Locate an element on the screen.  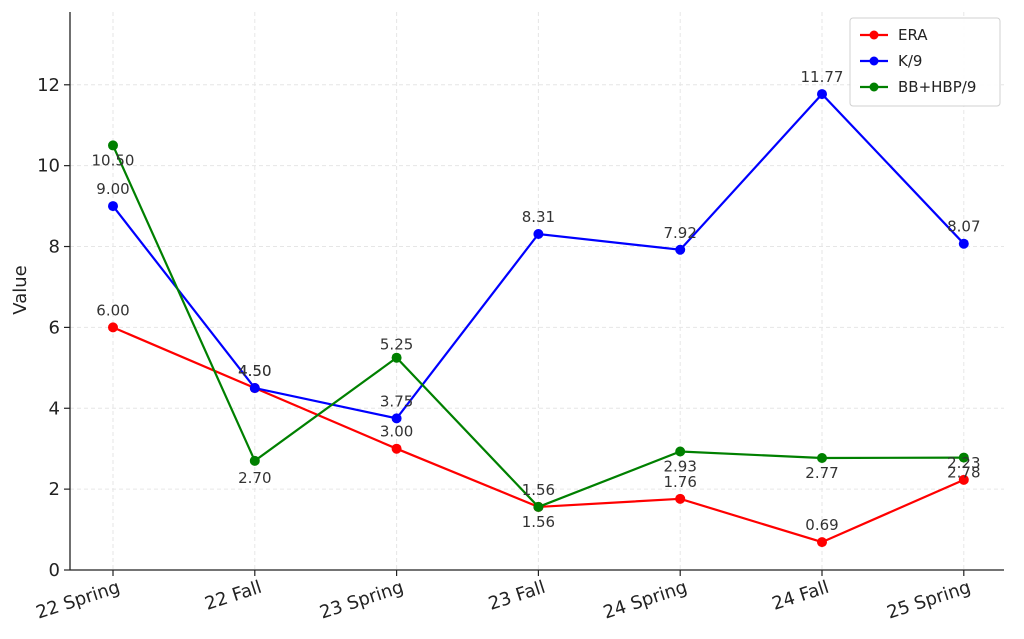
y-tick-label: 4 is located at coordinates (54, 408).